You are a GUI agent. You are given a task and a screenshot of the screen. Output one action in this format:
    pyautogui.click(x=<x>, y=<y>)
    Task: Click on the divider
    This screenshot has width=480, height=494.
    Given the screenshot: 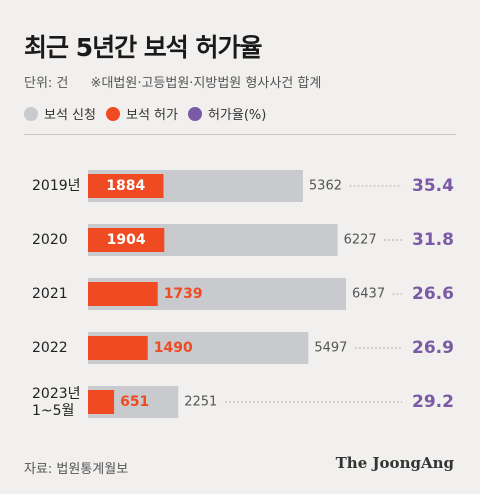 What is the action you would take?
    pyautogui.click(x=240, y=134)
    